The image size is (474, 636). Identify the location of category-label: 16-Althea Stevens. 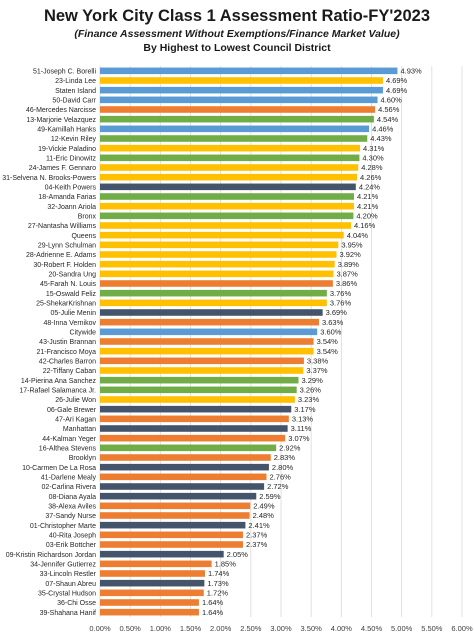
(68, 448).